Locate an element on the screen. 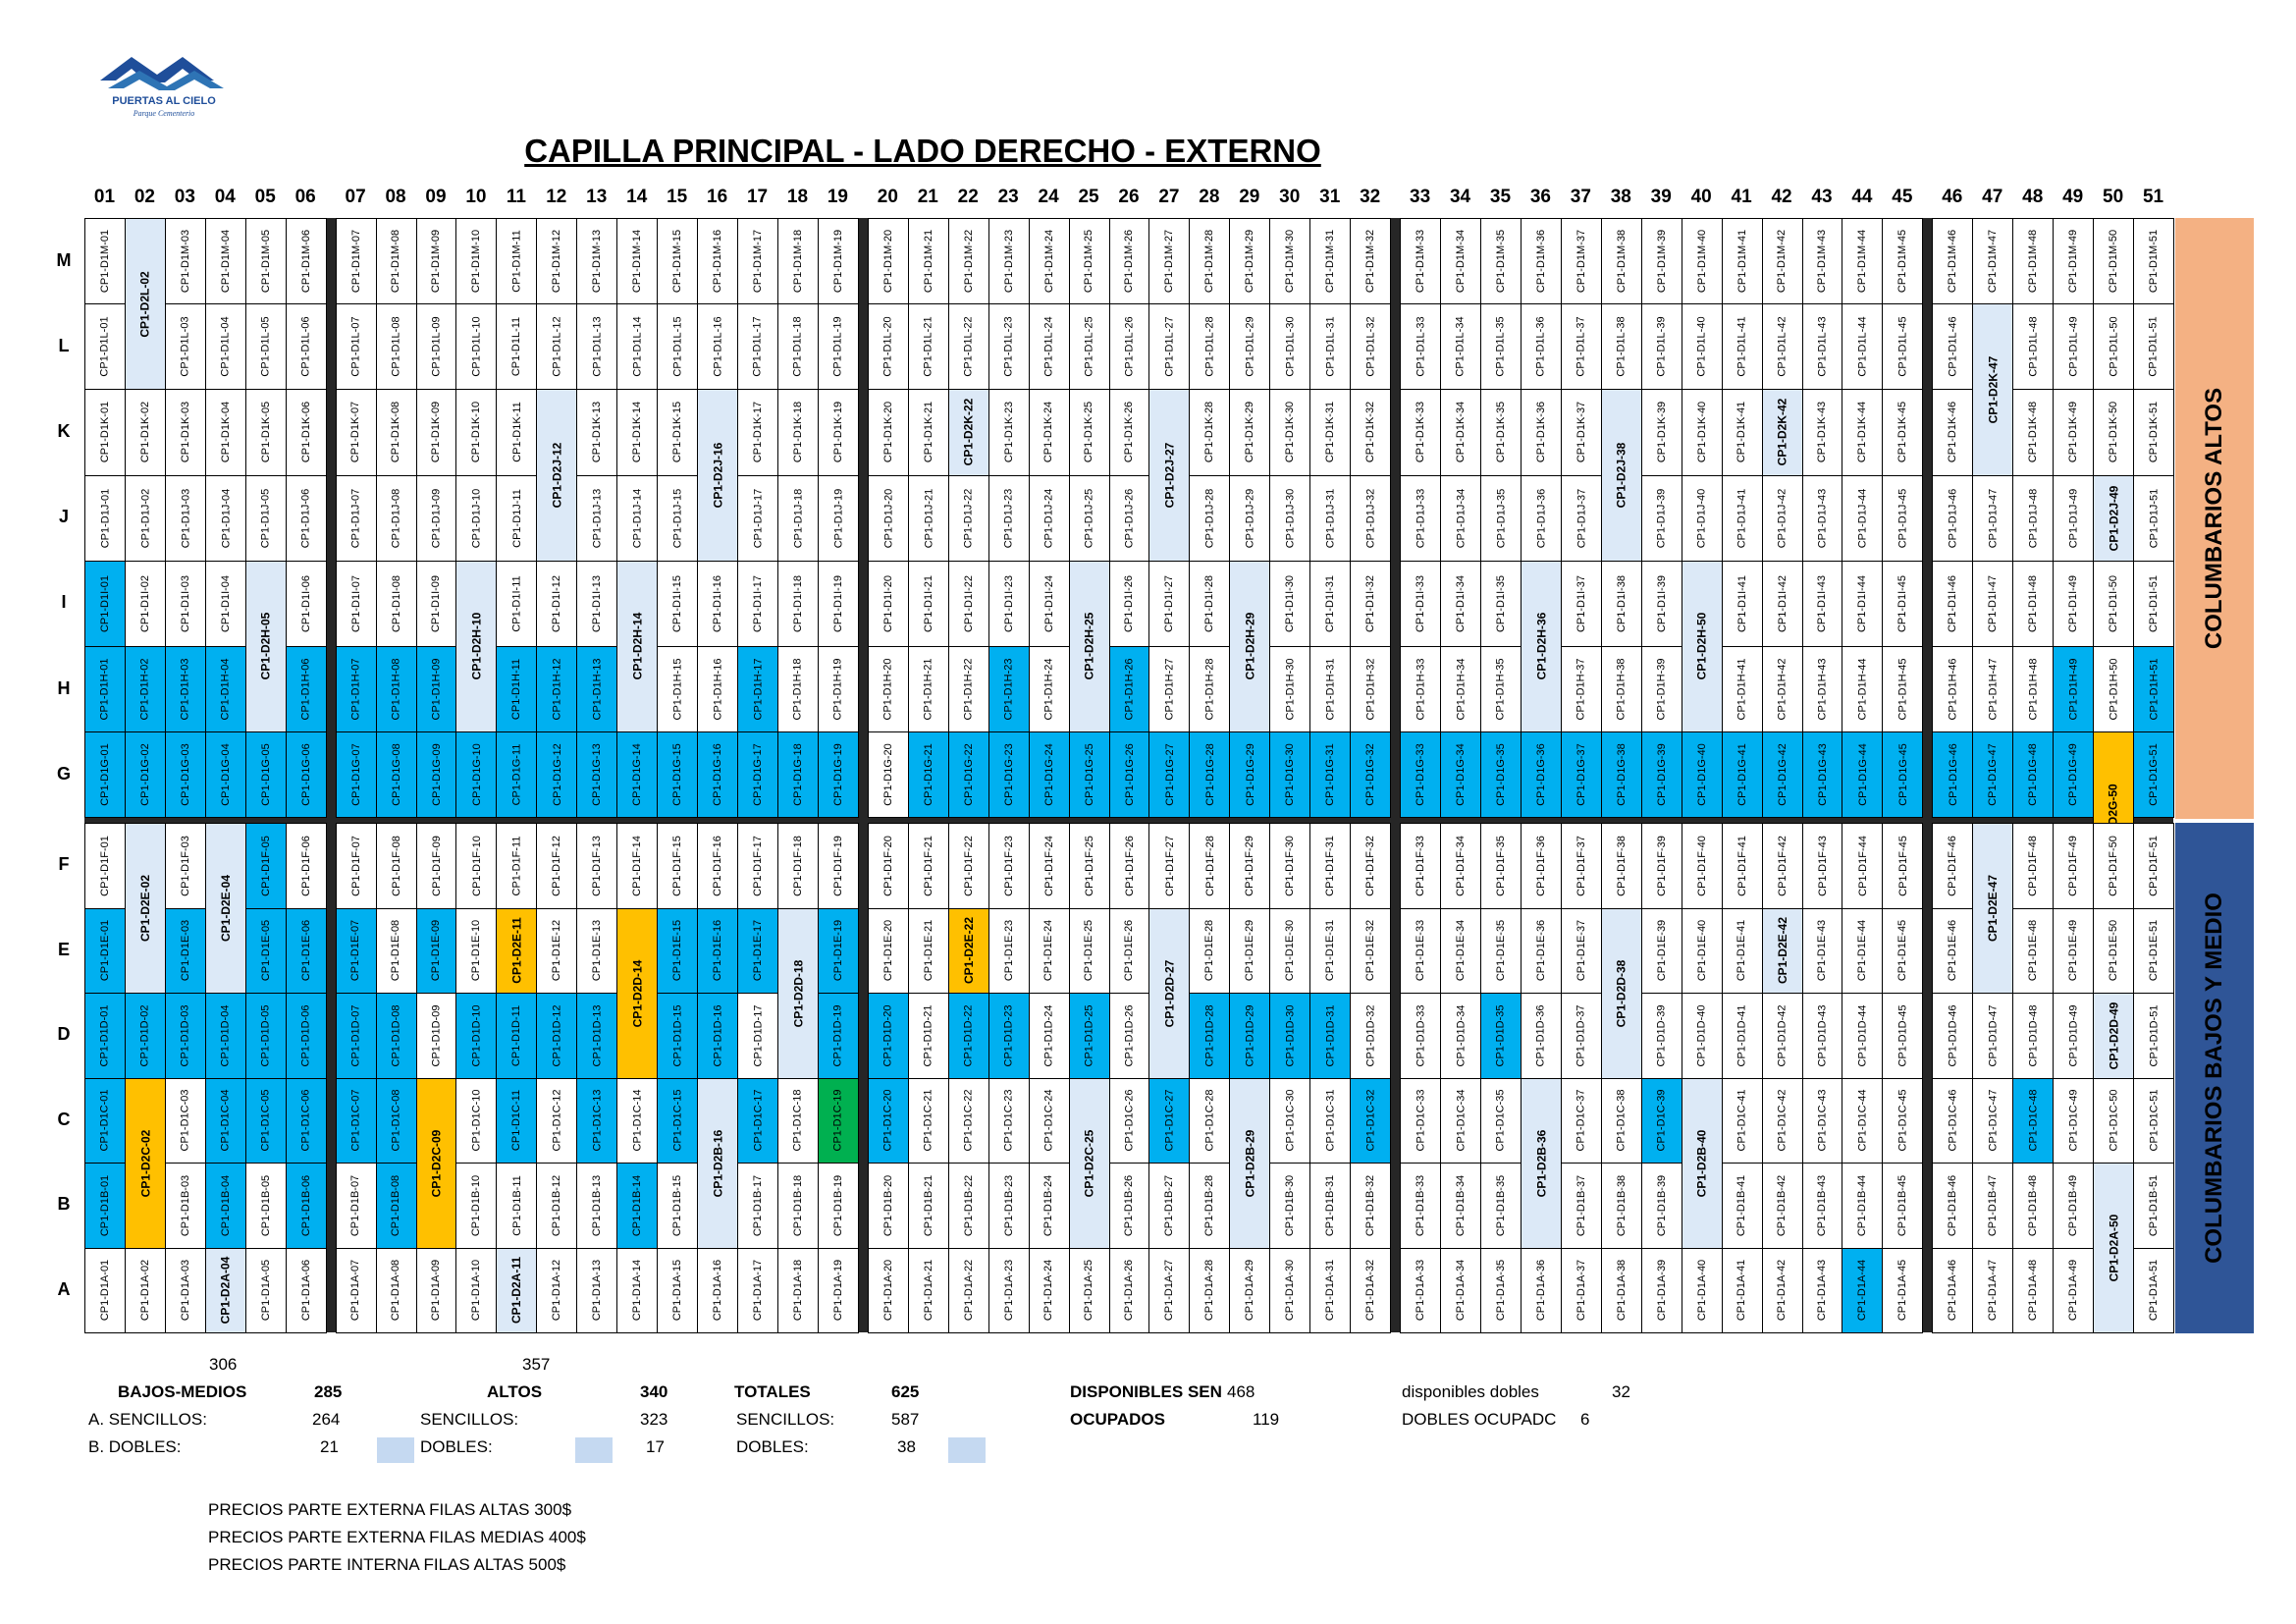  niche-cell: CP1-D1M-20 is located at coordinates (888, 261).